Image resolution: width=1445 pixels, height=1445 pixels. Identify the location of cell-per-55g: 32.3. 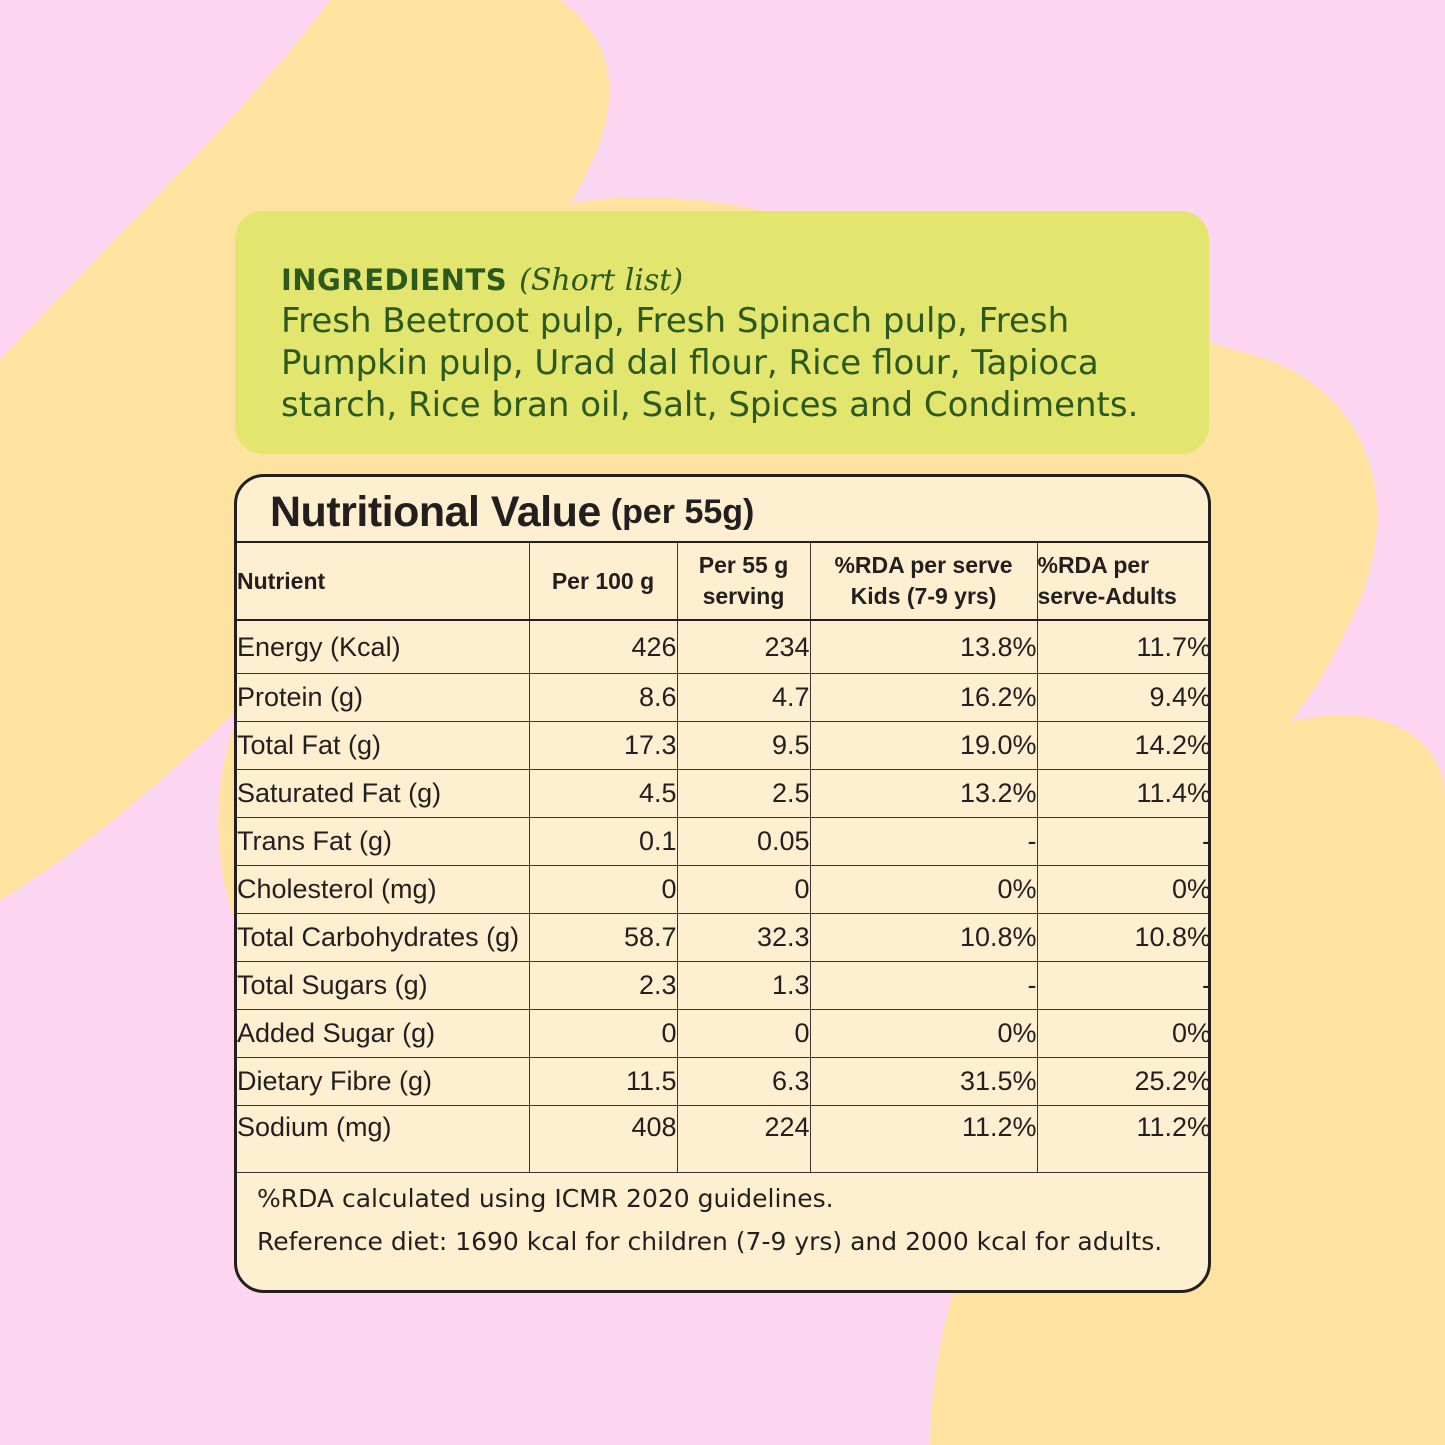
(743, 937).